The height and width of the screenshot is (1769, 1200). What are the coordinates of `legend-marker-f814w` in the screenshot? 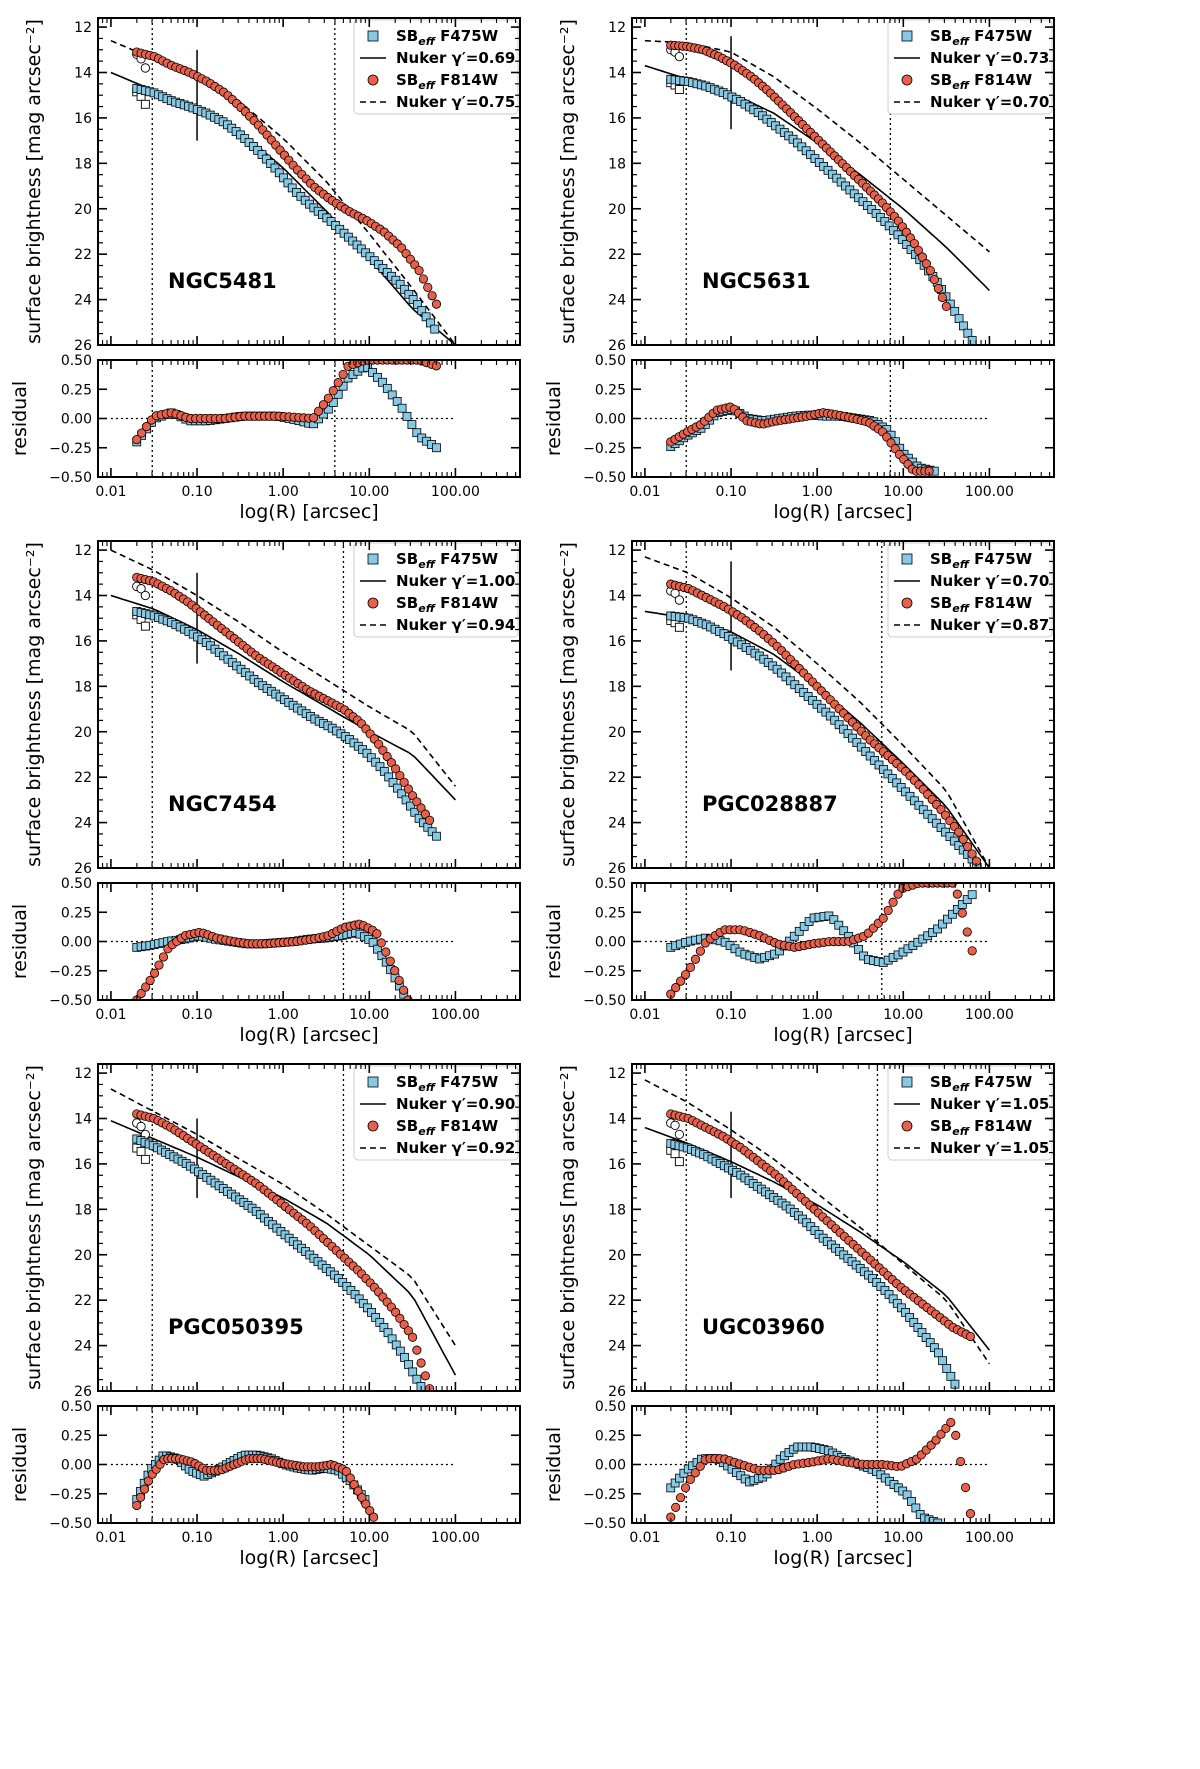 It's located at (373, 1126).